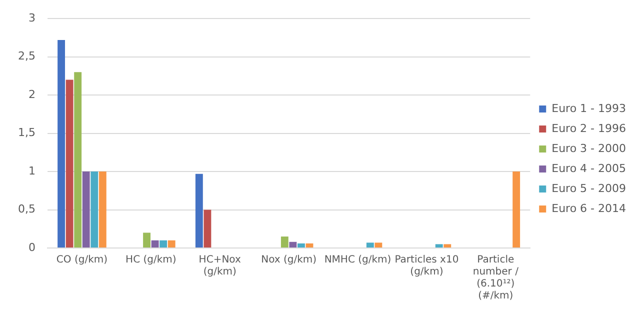  What do you see at coordinates (289, 260) in the screenshot?
I see `x-tick-label: Nox (g/km)` at bounding box center [289, 260].